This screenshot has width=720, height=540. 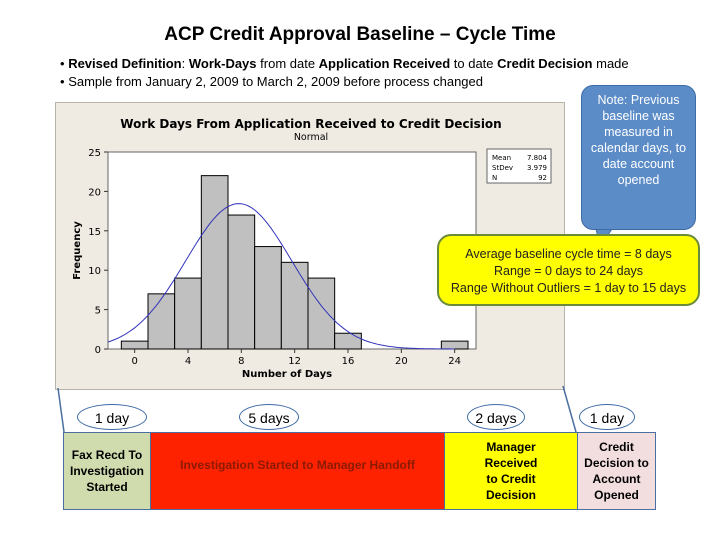 I want to click on x-tick-label: 4, so click(x=188, y=361).